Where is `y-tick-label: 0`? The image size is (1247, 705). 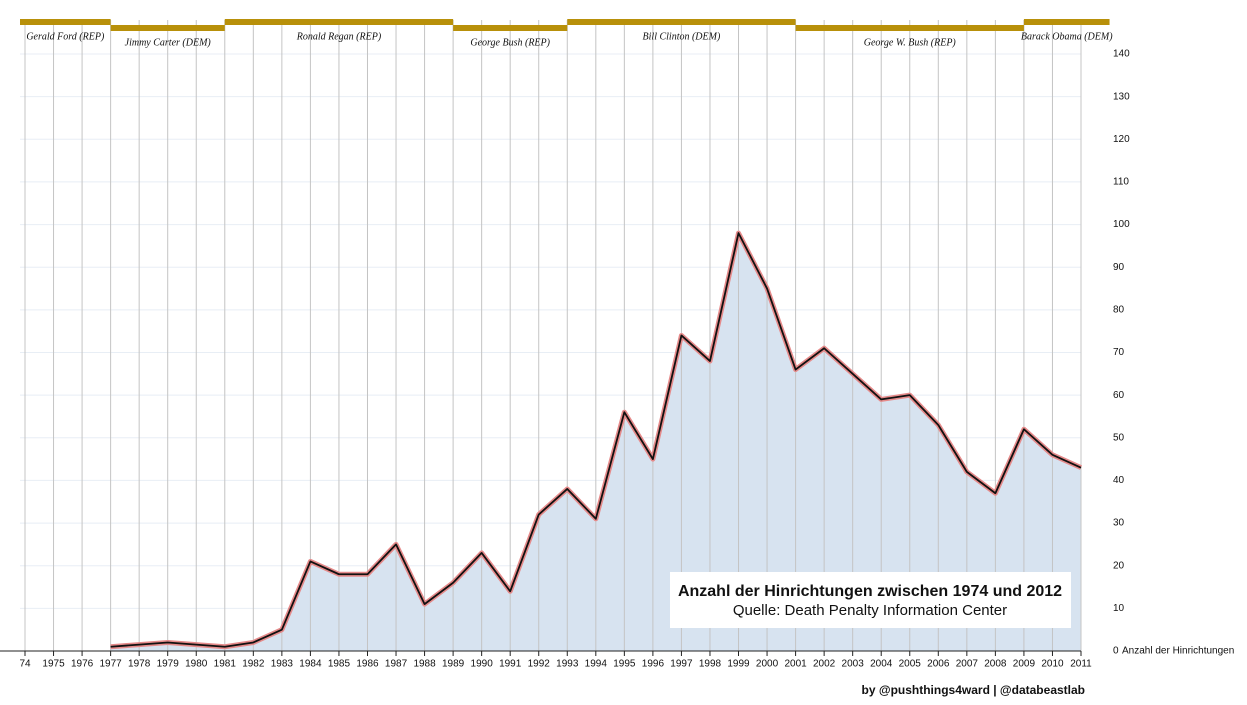
y-tick-label: 0 is located at coordinates (1116, 651).